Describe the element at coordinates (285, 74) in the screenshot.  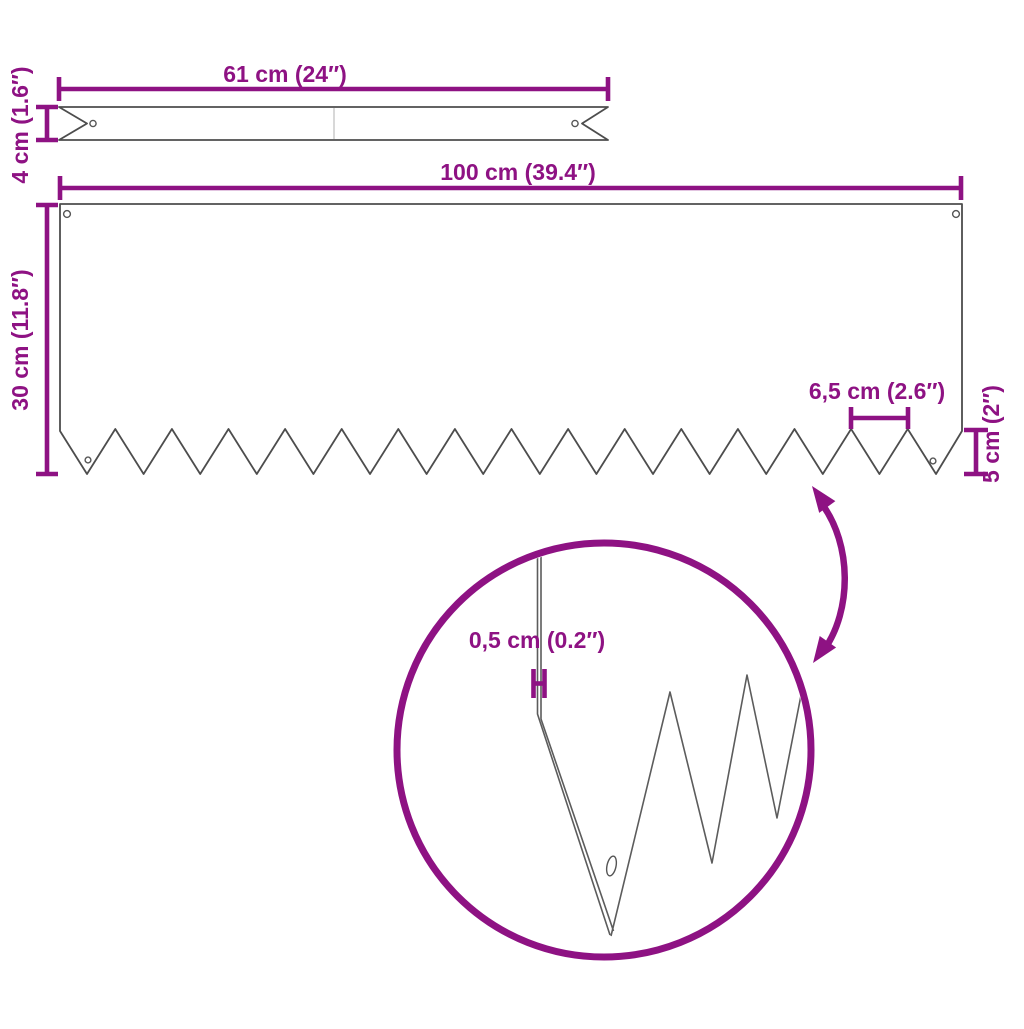
I see `strip-length-label: 61 cm (24″)` at that location.